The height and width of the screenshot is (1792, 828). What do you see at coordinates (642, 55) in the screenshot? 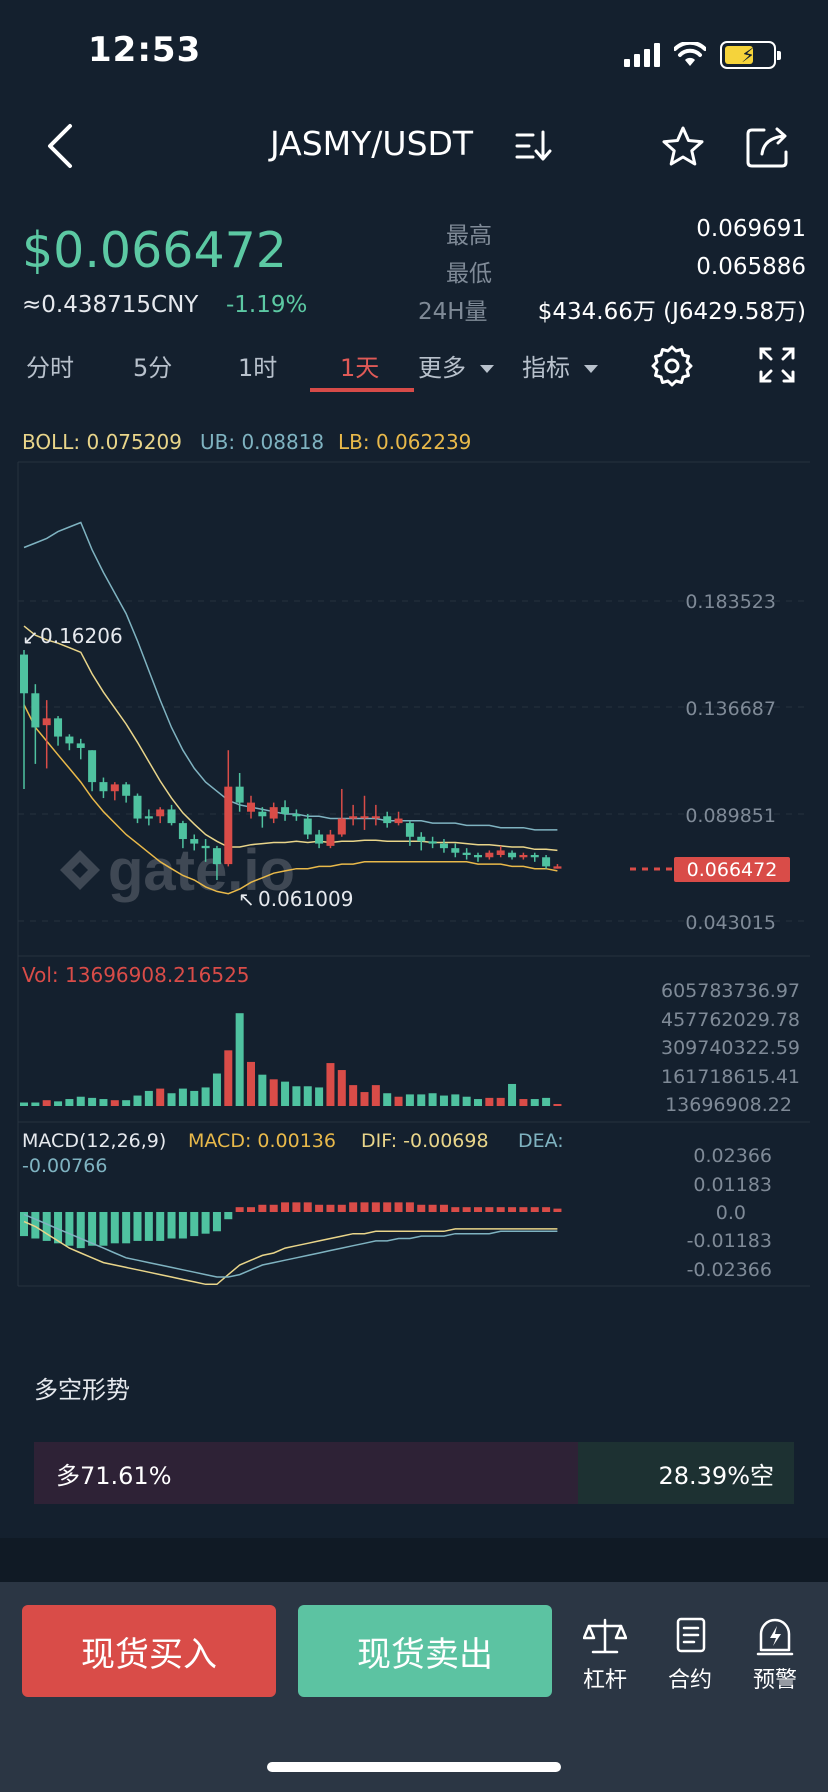
I see `signal-icon` at bounding box center [642, 55].